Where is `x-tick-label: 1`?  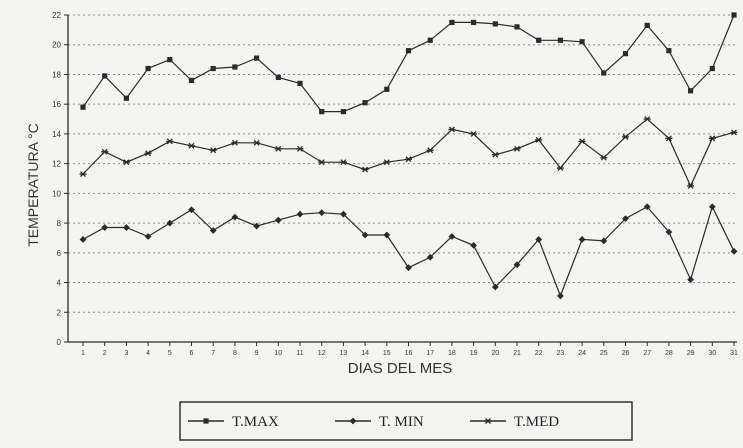 x-tick-label: 1 is located at coordinates (83, 353).